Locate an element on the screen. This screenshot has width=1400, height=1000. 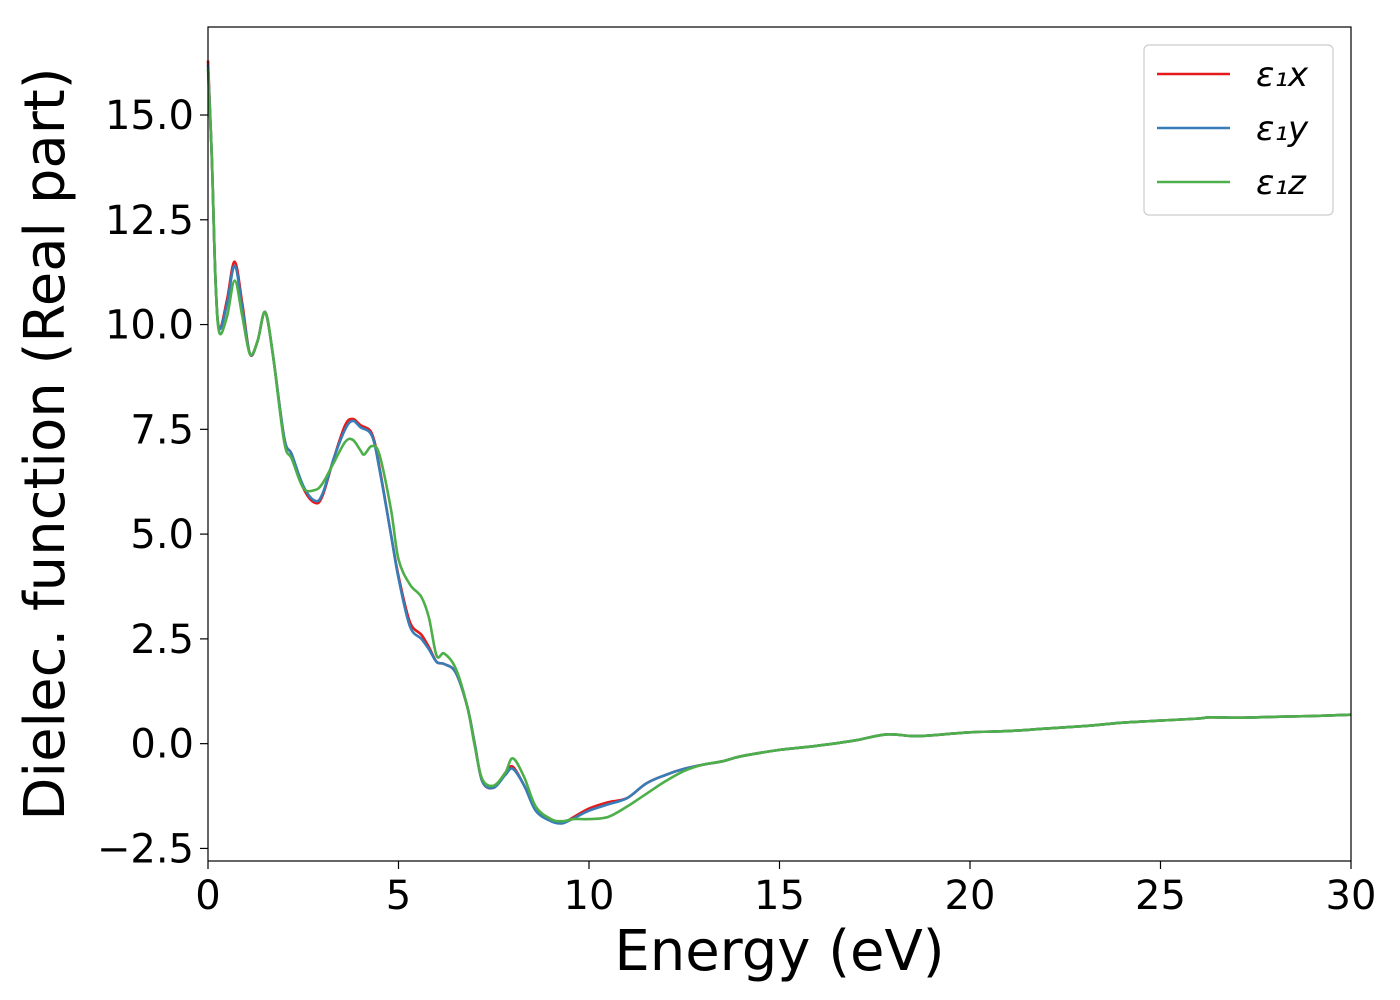
y-tick-label: 15.0 is located at coordinates (149, 116).